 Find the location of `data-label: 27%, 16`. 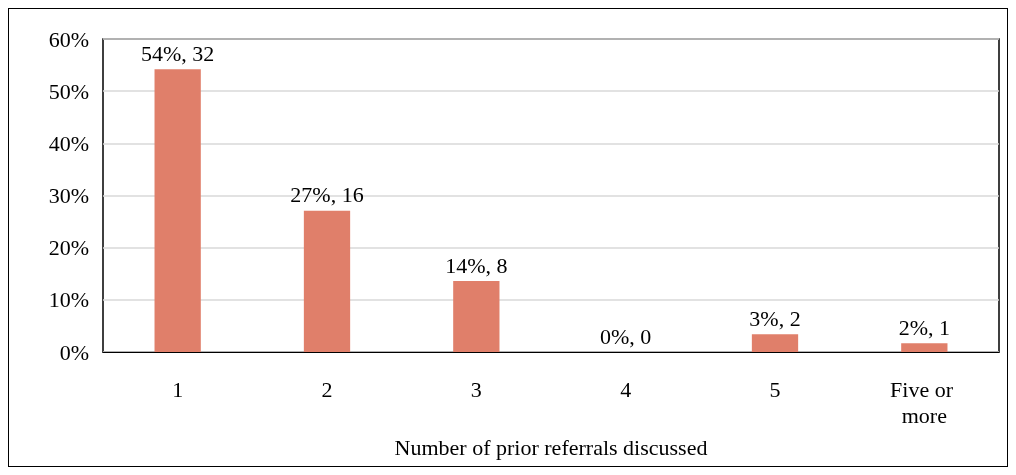

data-label: 27%, 16 is located at coordinates (327, 195).